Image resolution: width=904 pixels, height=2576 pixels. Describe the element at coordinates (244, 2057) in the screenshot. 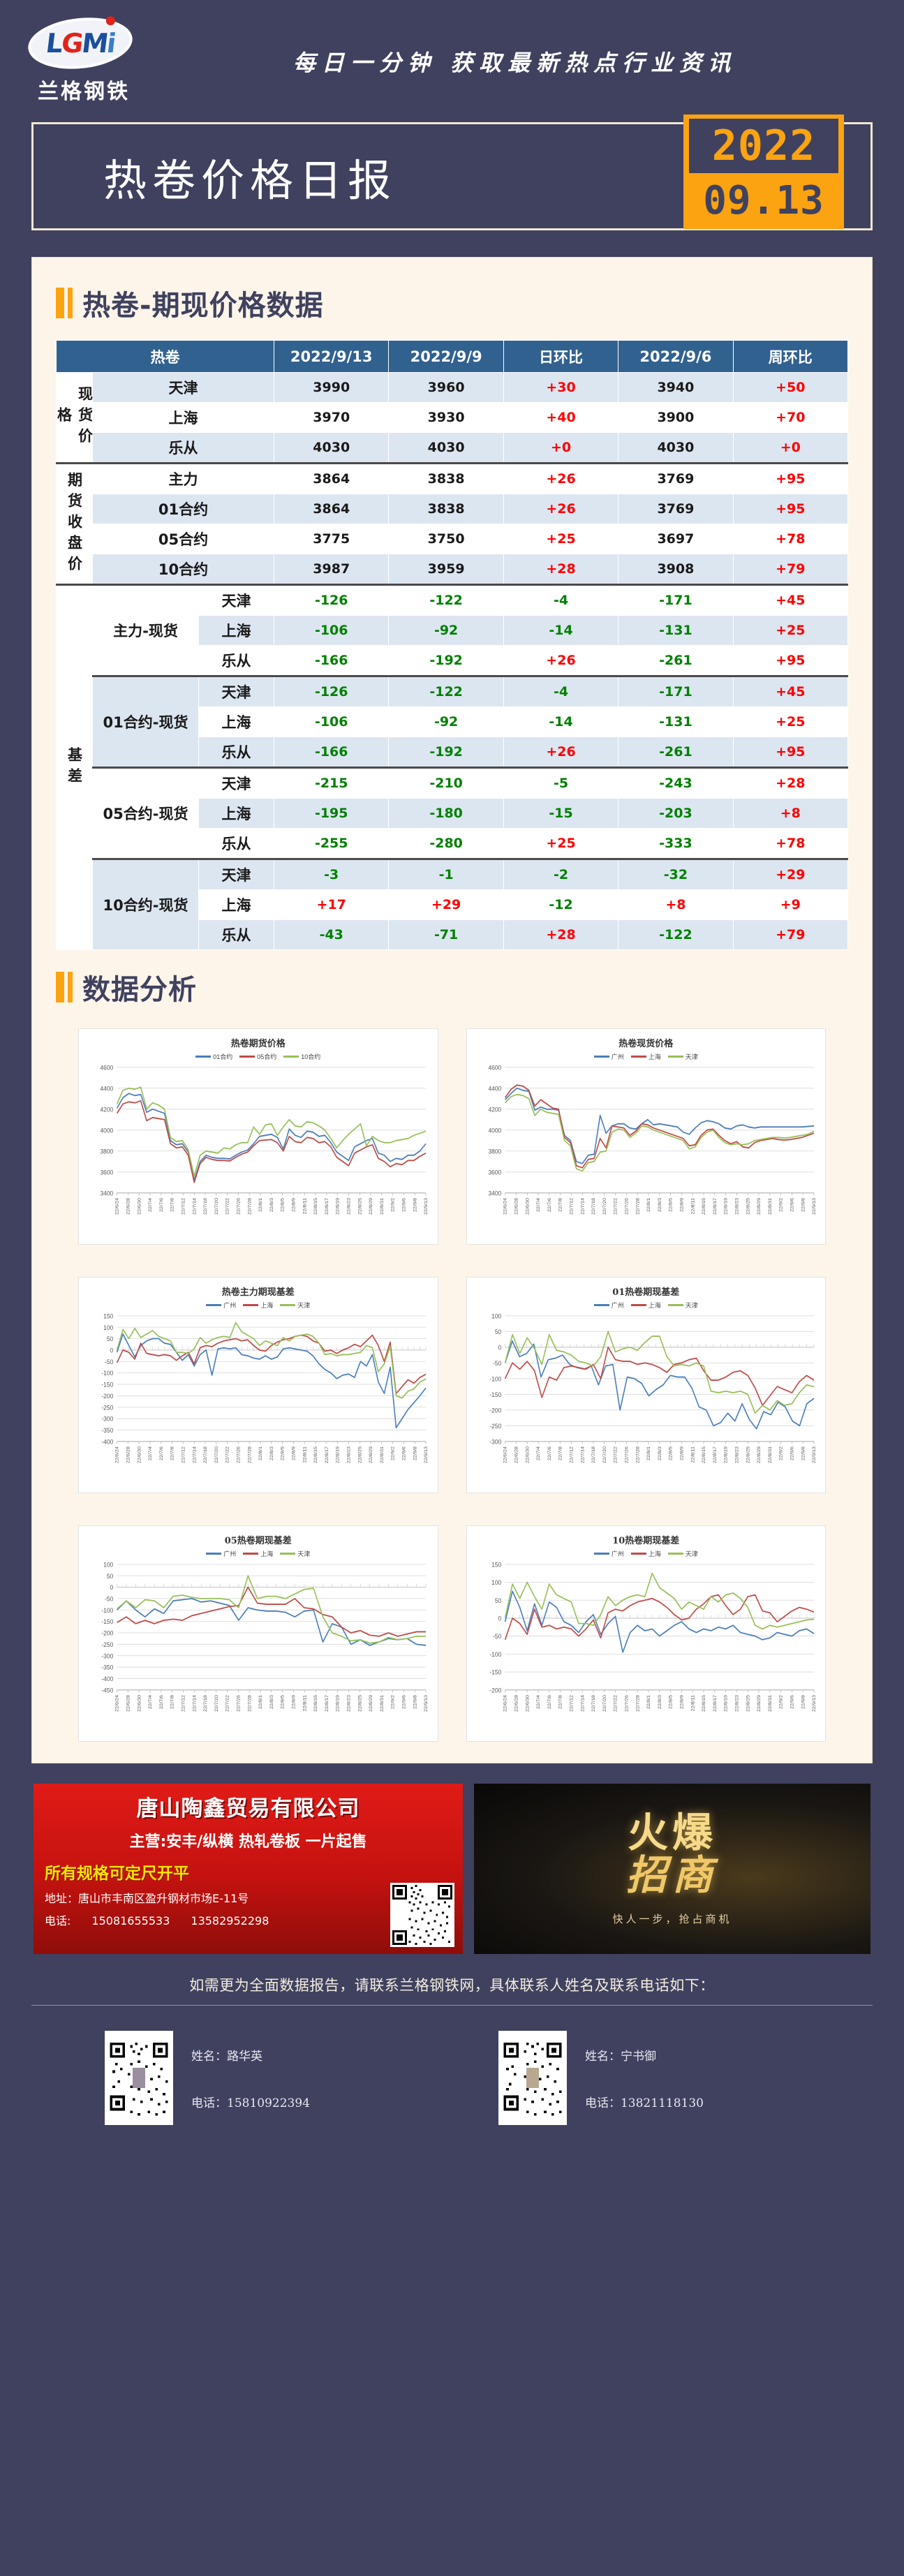

I see `contact-name-value: 路华英` at that location.